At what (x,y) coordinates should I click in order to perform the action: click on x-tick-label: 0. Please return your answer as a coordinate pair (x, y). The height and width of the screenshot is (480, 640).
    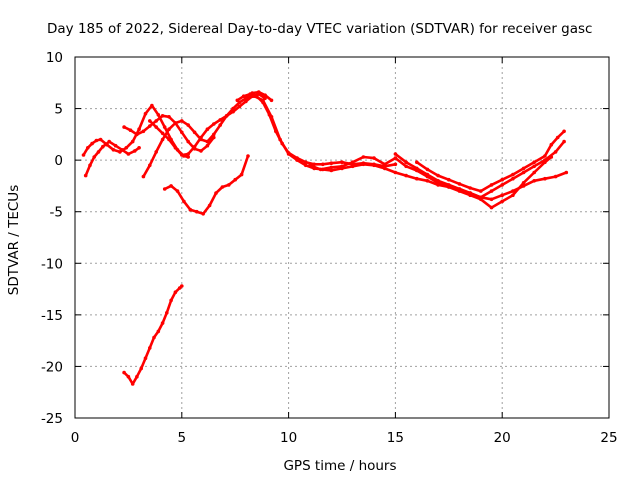
    Looking at the image, I should click on (75, 438).